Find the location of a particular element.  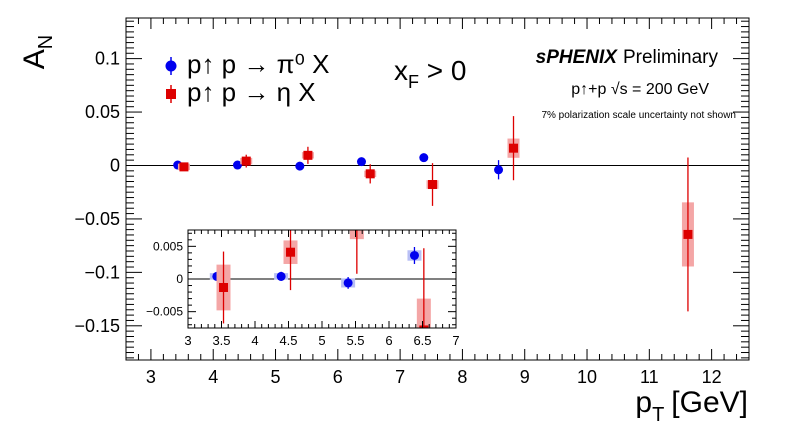

x-axis-label-unit: [GeV] is located at coordinates (709, 402).